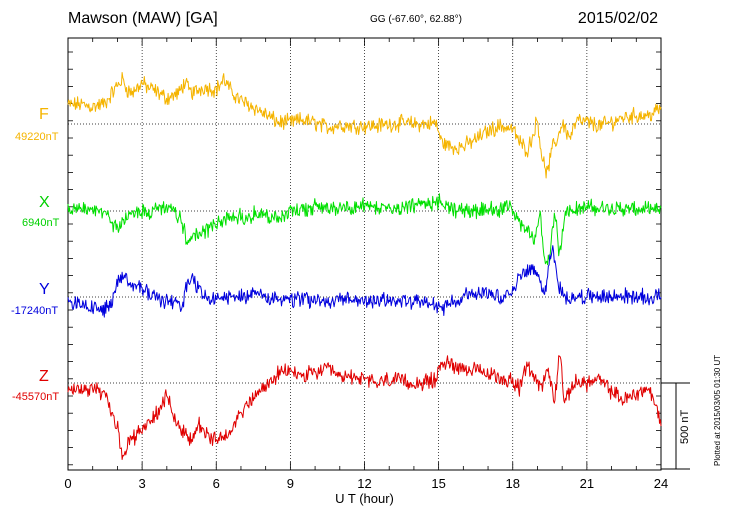 The width and height of the screenshot is (730, 520). I want to click on series-label-y: Y, so click(44, 289).